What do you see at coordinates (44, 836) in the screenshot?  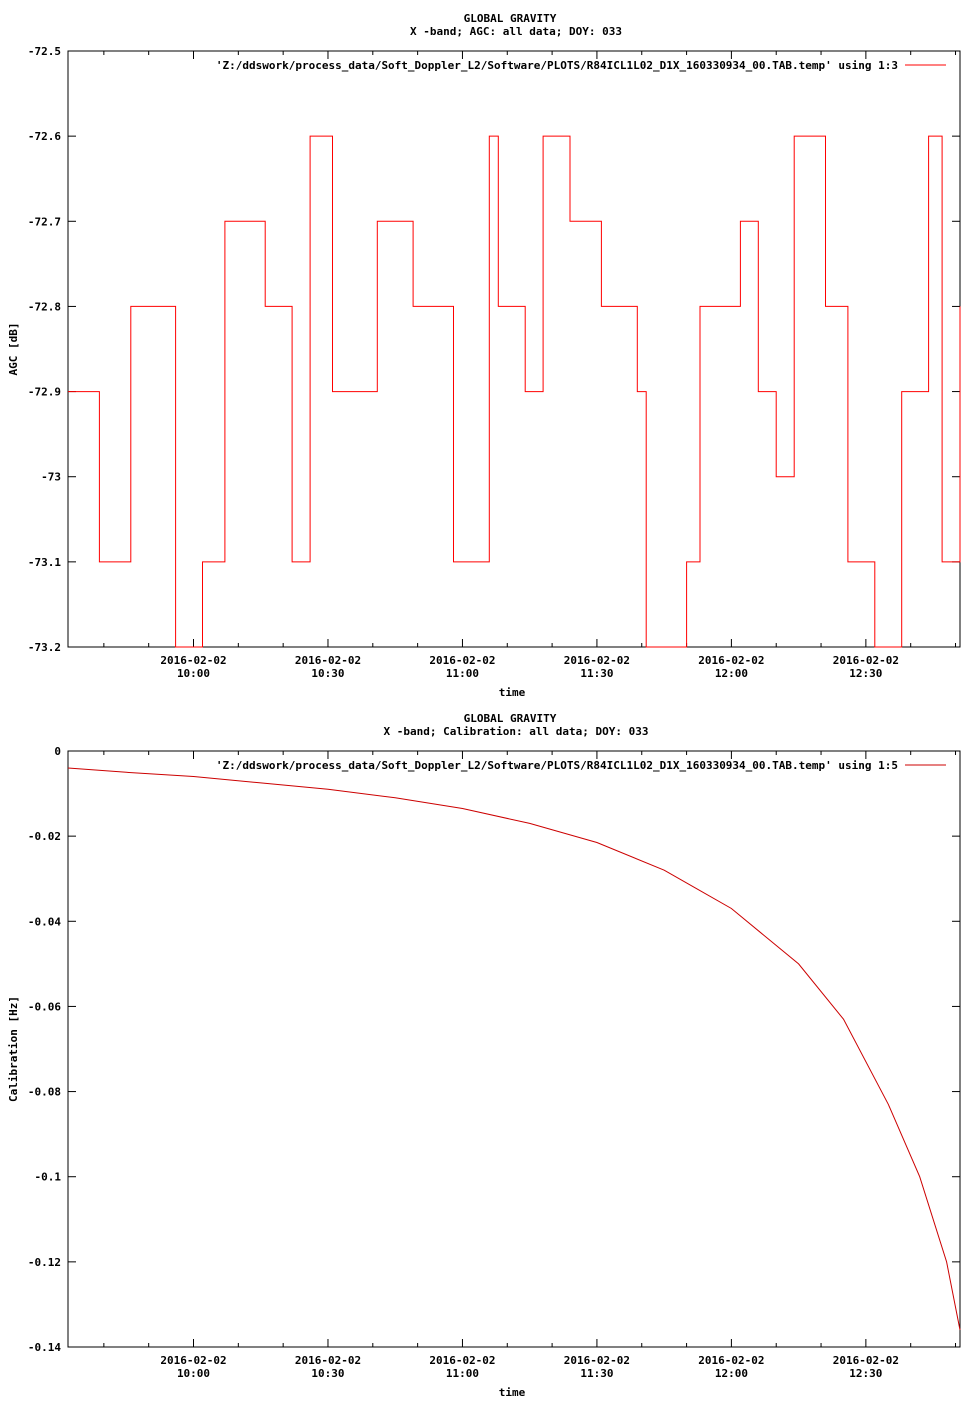 I see `y-tick-label: -0.02` at bounding box center [44, 836].